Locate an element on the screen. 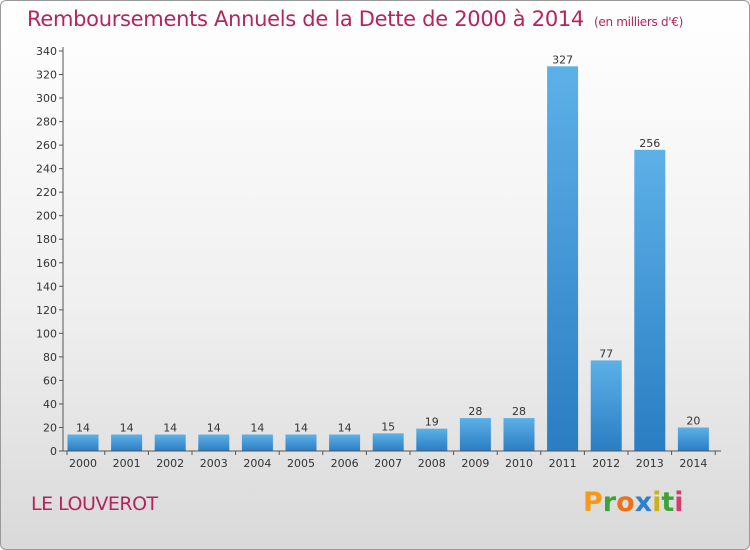 The width and height of the screenshot is (750, 550). bar-2007 is located at coordinates (388, 442).